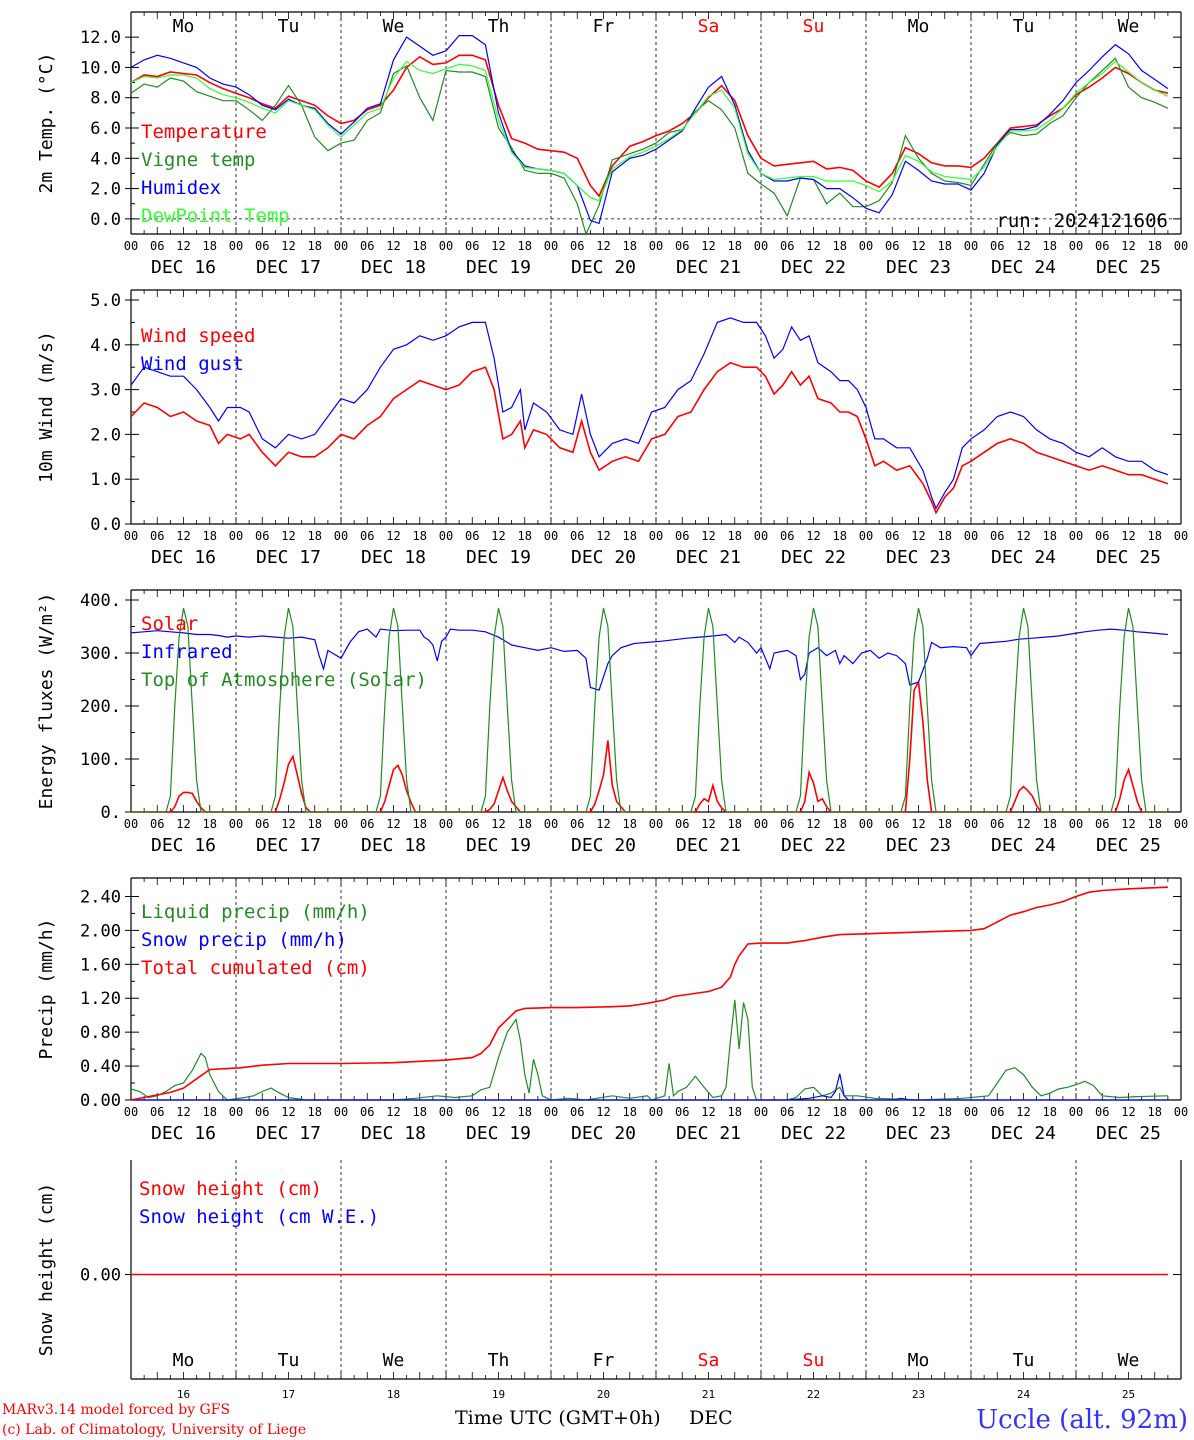 The width and height of the screenshot is (1194, 1440). What do you see at coordinates (105, 99) in the screenshot?
I see `y-tick-label: 8.0` at bounding box center [105, 99].